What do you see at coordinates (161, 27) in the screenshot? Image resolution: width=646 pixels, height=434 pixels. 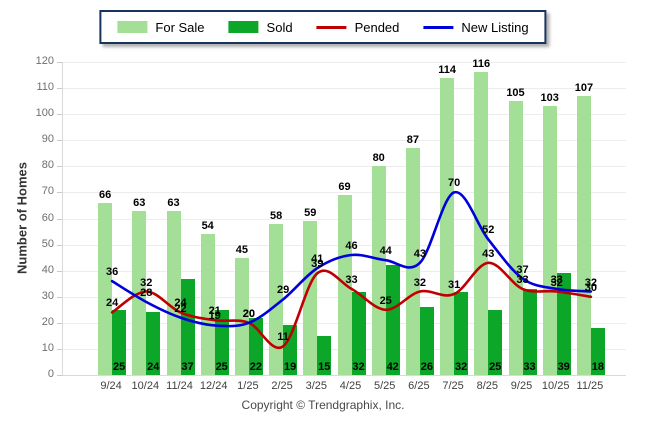 I see `legend-item-for-sale: For Sale` at bounding box center [161, 27].